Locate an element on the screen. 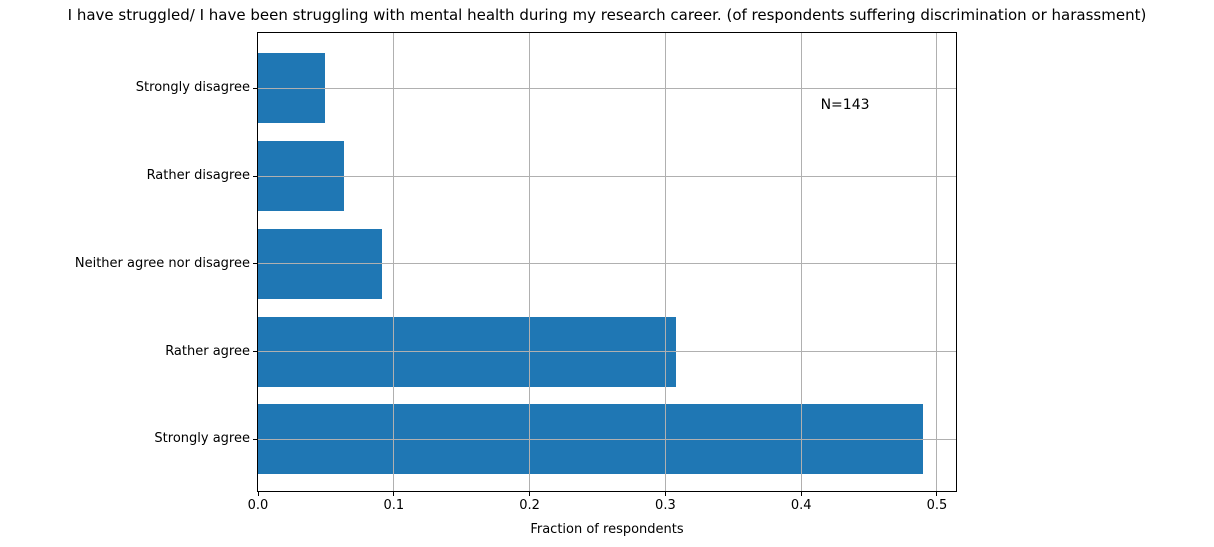  y-tick-label: Neither agree nor disagree is located at coordinates (162, 263).